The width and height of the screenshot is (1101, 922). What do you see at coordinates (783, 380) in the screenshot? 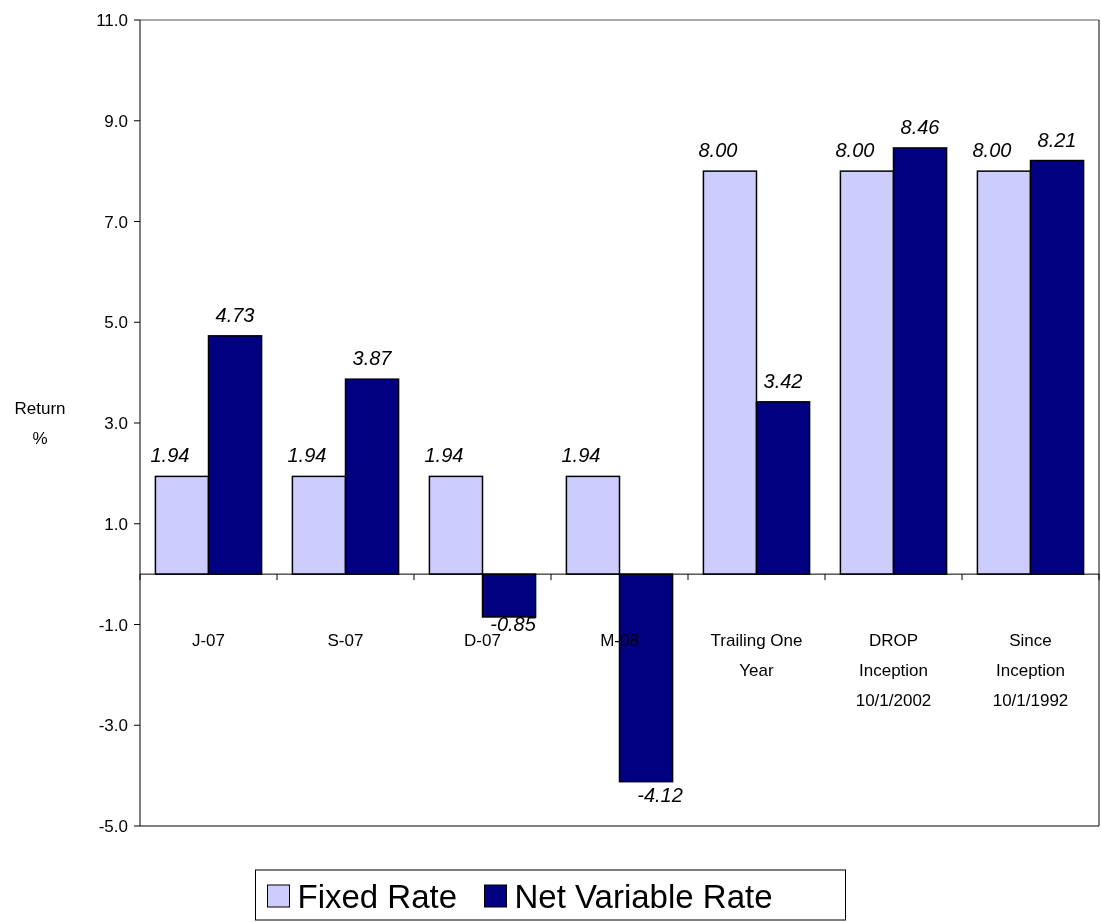
I see `data-label: 3.42` at bounding box center [783, 380].